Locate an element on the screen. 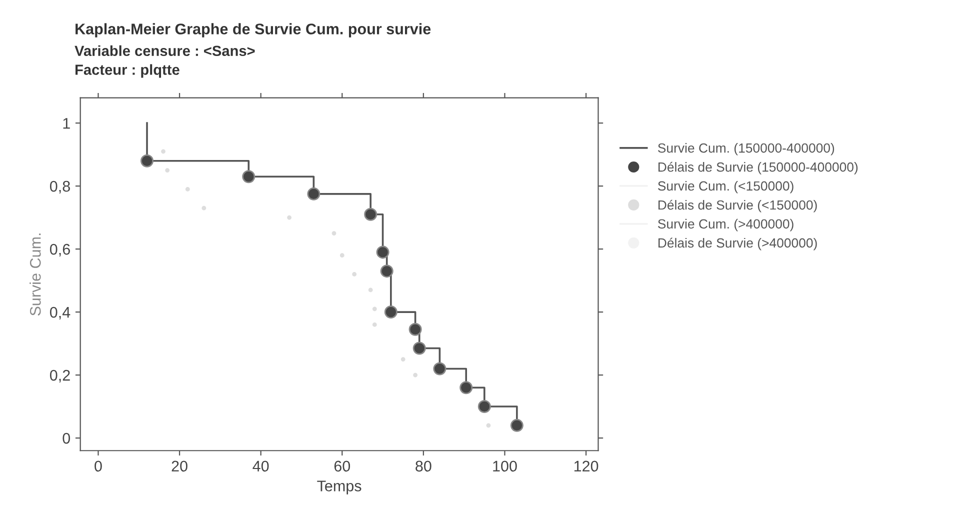  y-tick-label: 0 is located at coordinates (66, 438).